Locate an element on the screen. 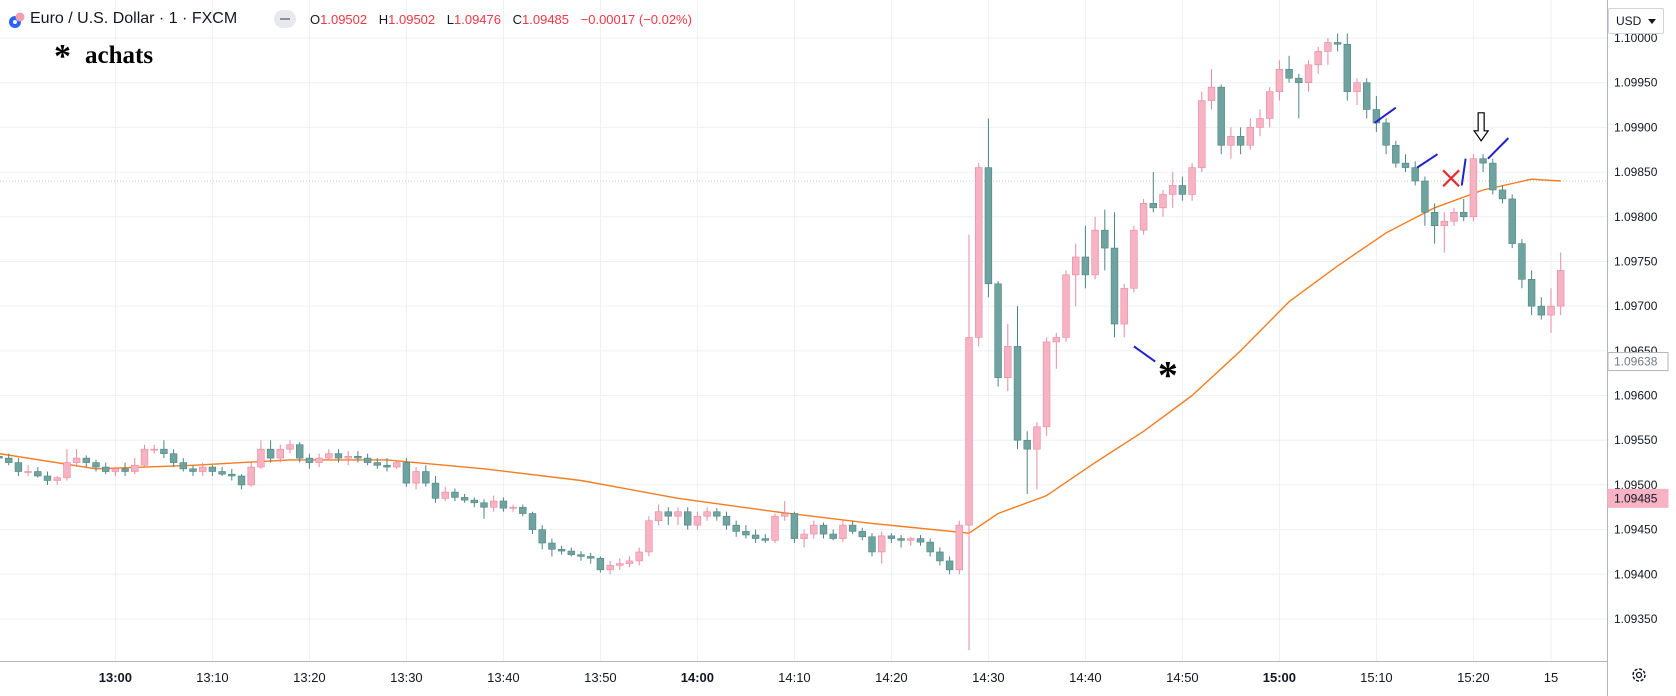  open-label: O is located at coordinates (315, 19).